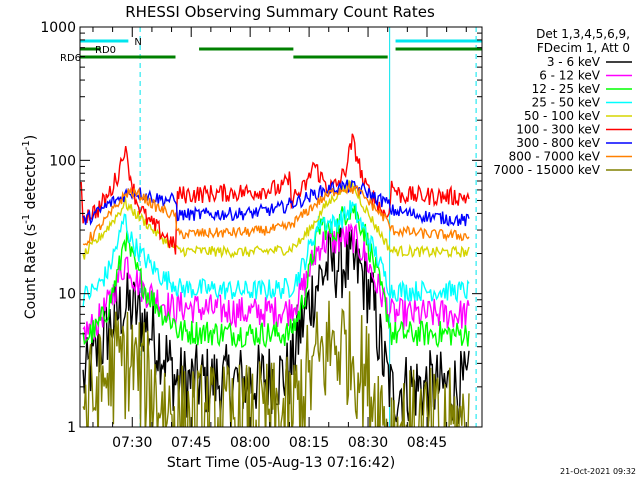 The width and height of the screenshot is (640, 480). Describe the element at coordinates (31, 182) in the screenshot. I see `y-axis-label-mid: detector` at that location.